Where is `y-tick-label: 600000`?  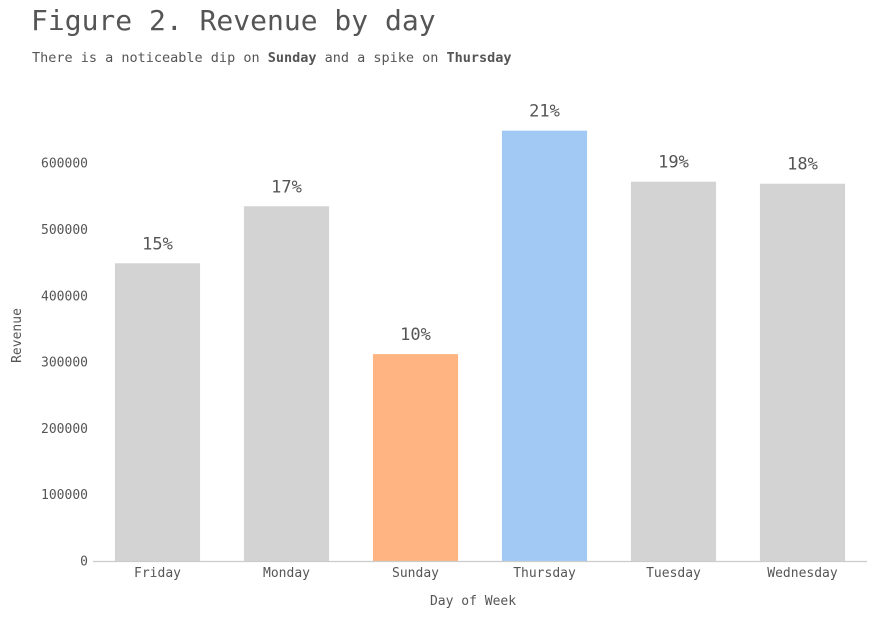 y-tick-label: 600000 is located at coordinates (64, 164).